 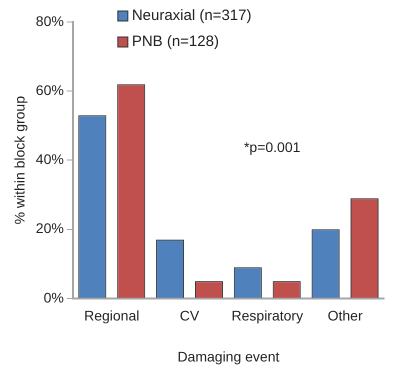 What do you see at coordinates (268, 316) in the screenshot?
I see `x-tick-label: Respiratory` at bounding box center [268, 316].